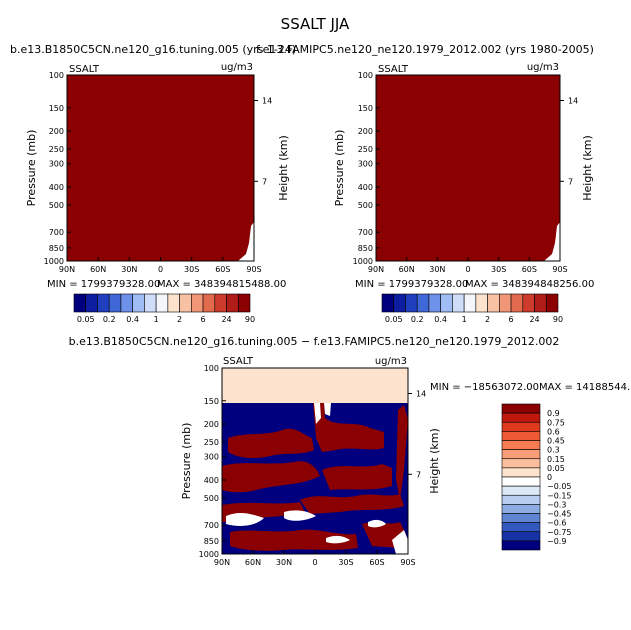 The height and width of the screenshot is (630, 631). Describe the element at coordinates (556, 441) in the screenshot. I see `colorbar-label: 0.45` at that location.